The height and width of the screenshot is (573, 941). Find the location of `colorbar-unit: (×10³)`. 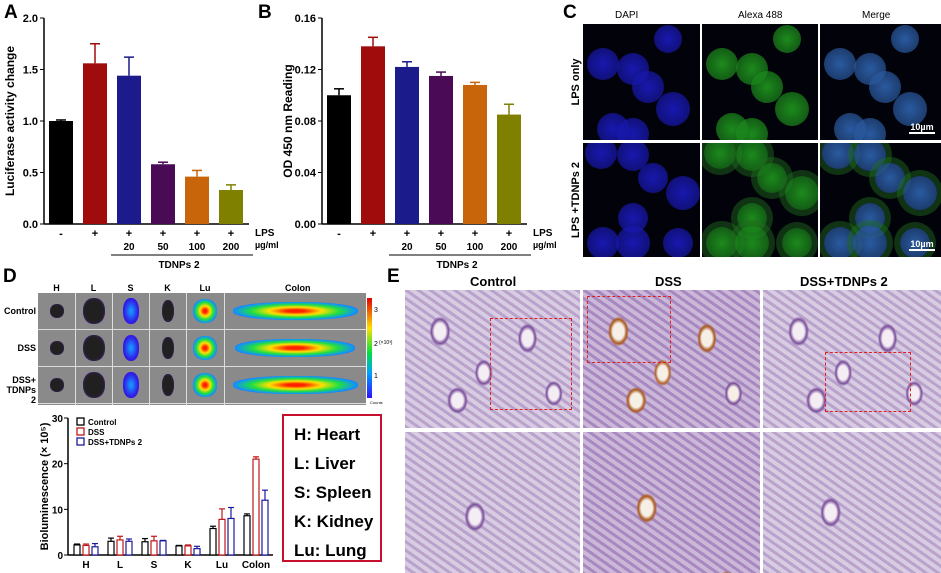

colorbar-unit: (×10³) is located at coordinates (386, 343).